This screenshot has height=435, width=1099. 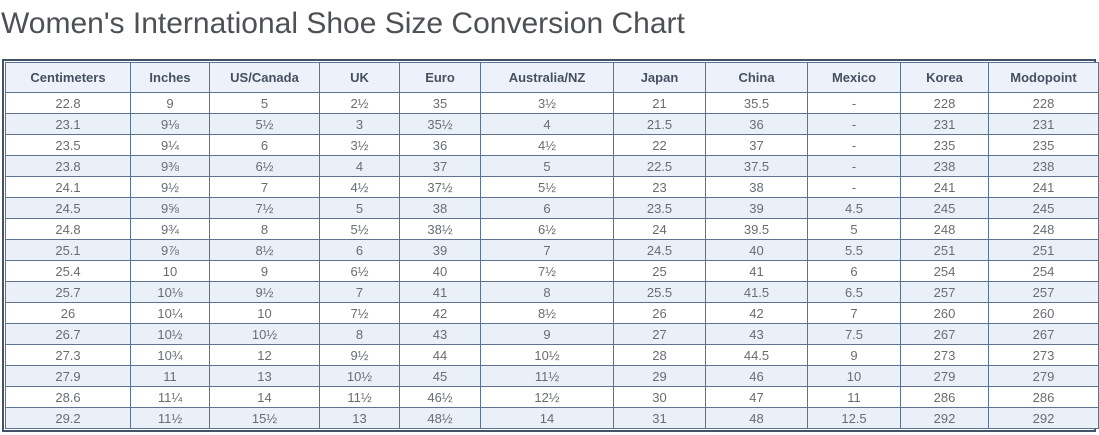 I want to click on table-cell: 46, so click(x=756, y=376).